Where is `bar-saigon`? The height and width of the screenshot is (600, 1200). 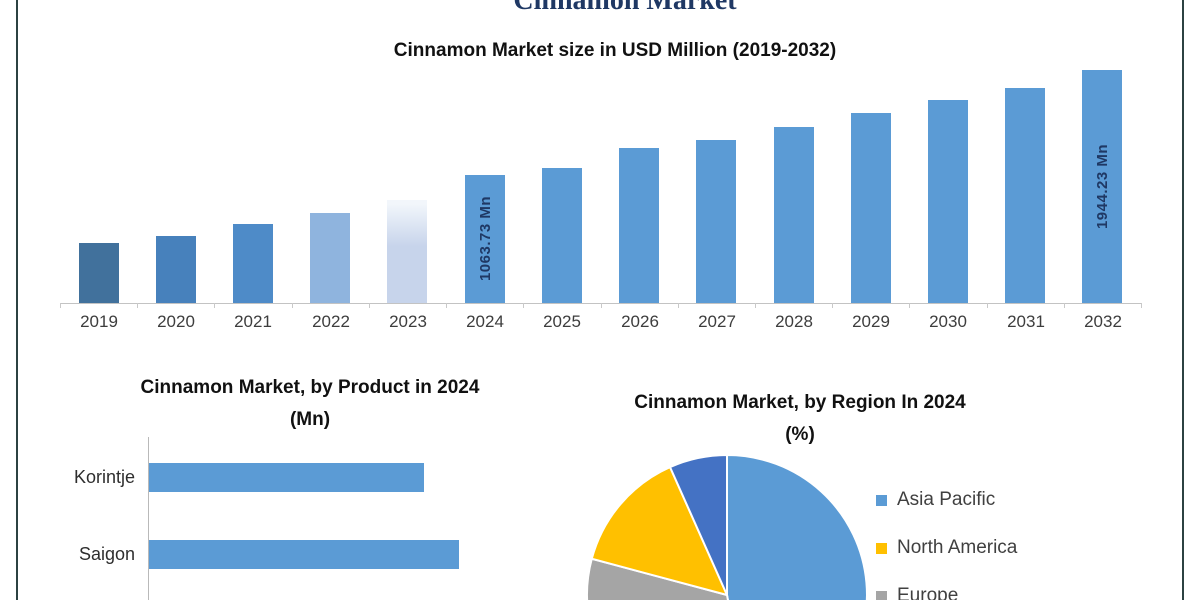 bar-saigon is located at coordinates (304, 554).